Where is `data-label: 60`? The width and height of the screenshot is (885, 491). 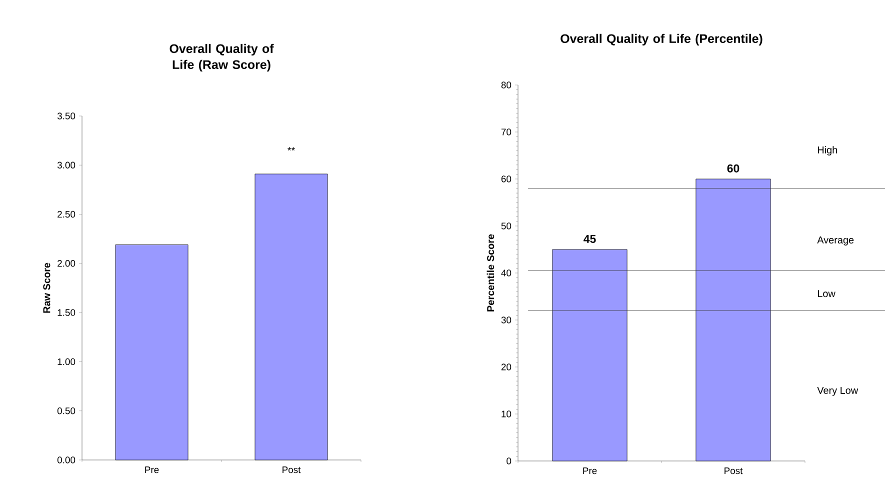 data-label: 60 is located at coordinates (733, 168).